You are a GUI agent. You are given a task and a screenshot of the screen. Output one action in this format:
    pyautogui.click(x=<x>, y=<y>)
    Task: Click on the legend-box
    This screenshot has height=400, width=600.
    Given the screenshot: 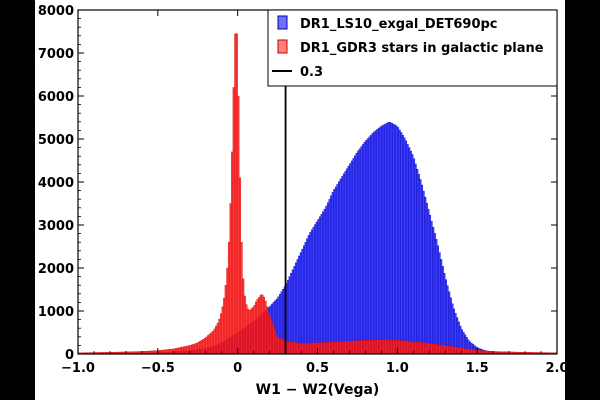 What is the action you would take?
    pyautogui.click(x=412, y=48)
    